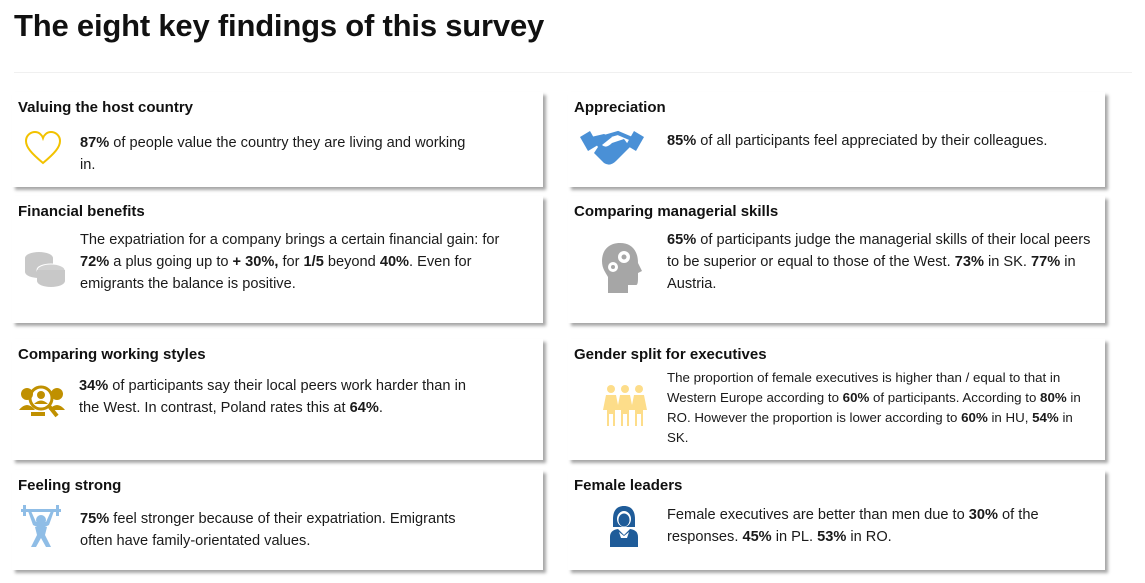 The width and height of the screenshot is (1145, 583). I want to click on finding-heading: Gender split for executives, so click(670, 354).